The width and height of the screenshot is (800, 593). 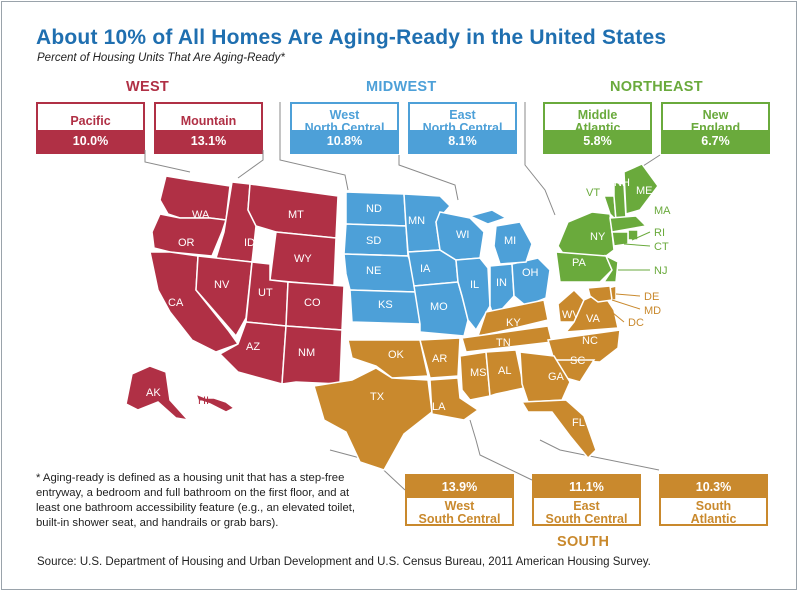 What do you see at coordinates (531, 282) in the screenshot?
I see `state-OH` at bounding box center [531, 282].